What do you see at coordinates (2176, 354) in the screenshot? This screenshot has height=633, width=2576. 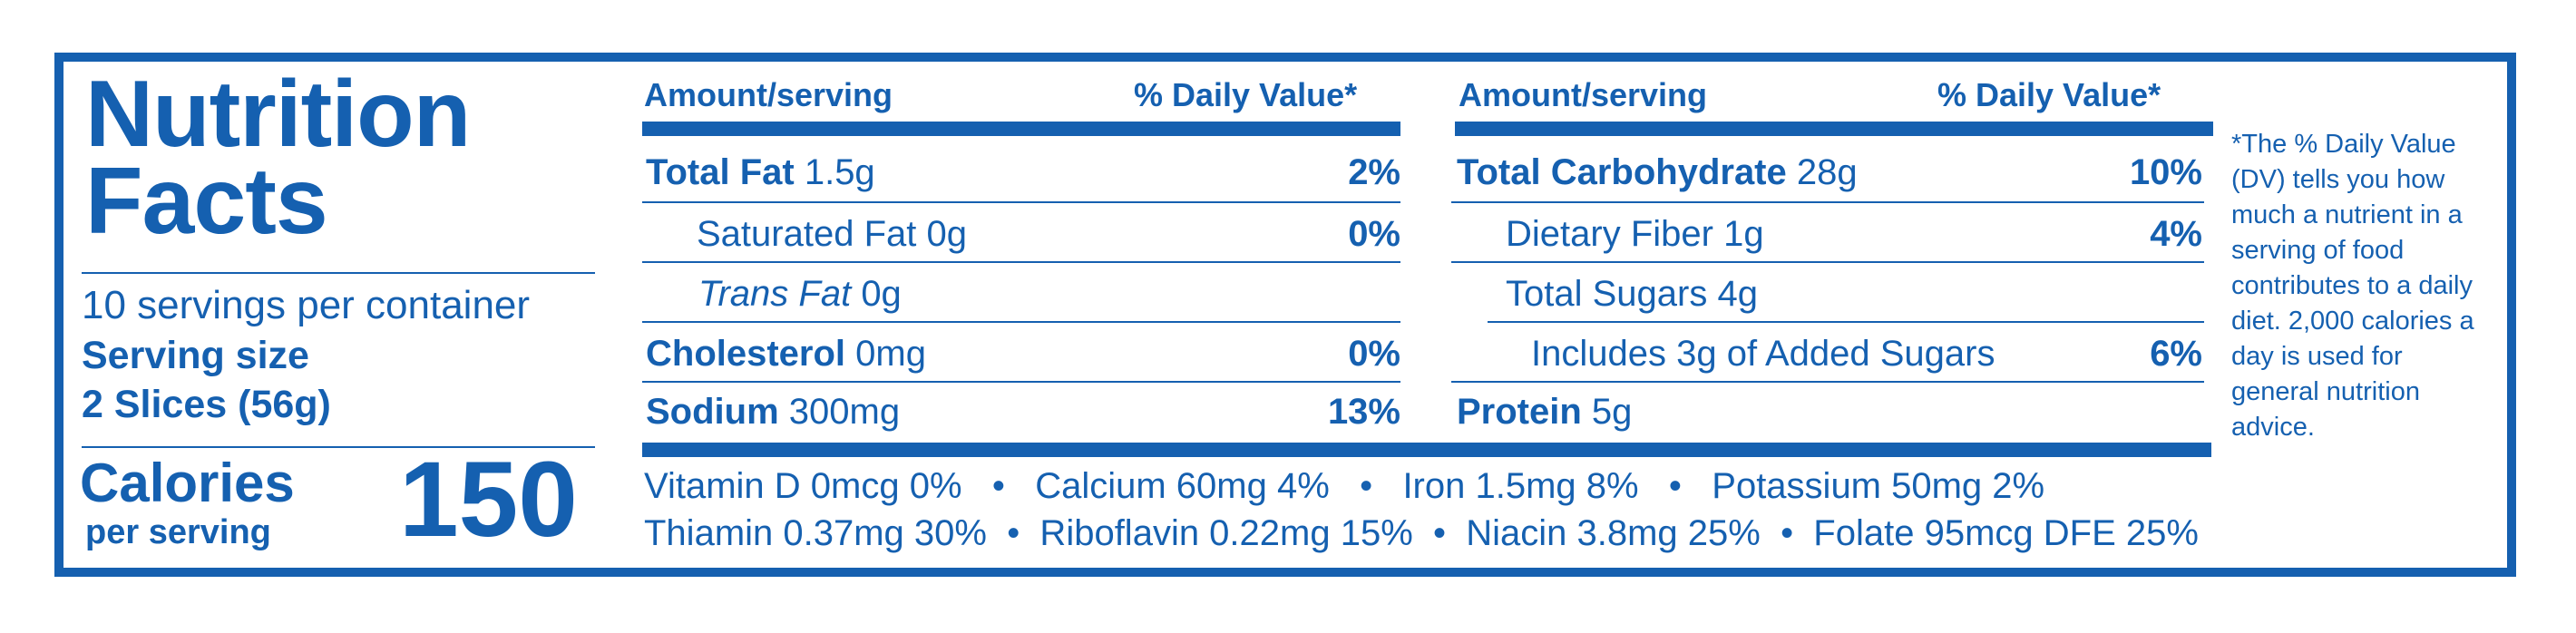 I see `dv-added-sugars: 6%` at bounding box center [2176, 354].